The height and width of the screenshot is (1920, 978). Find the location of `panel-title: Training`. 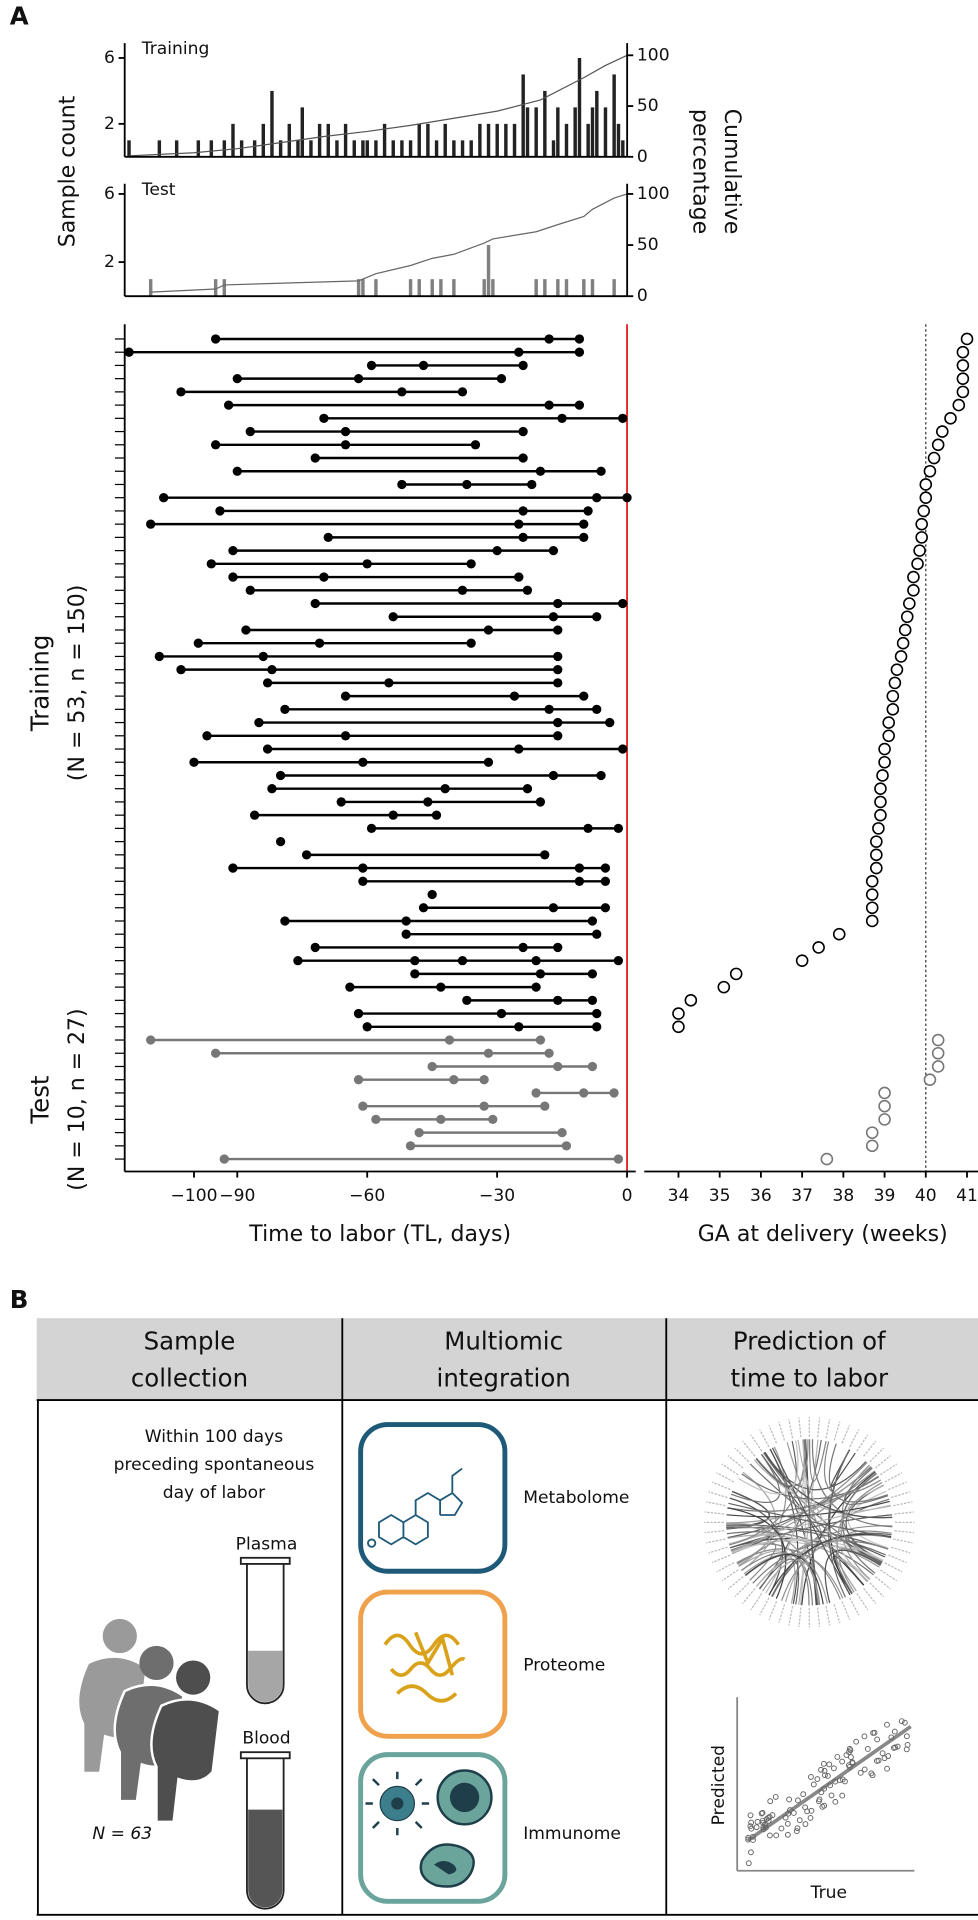

panel-title: Training is located at coordinates (175, 49).